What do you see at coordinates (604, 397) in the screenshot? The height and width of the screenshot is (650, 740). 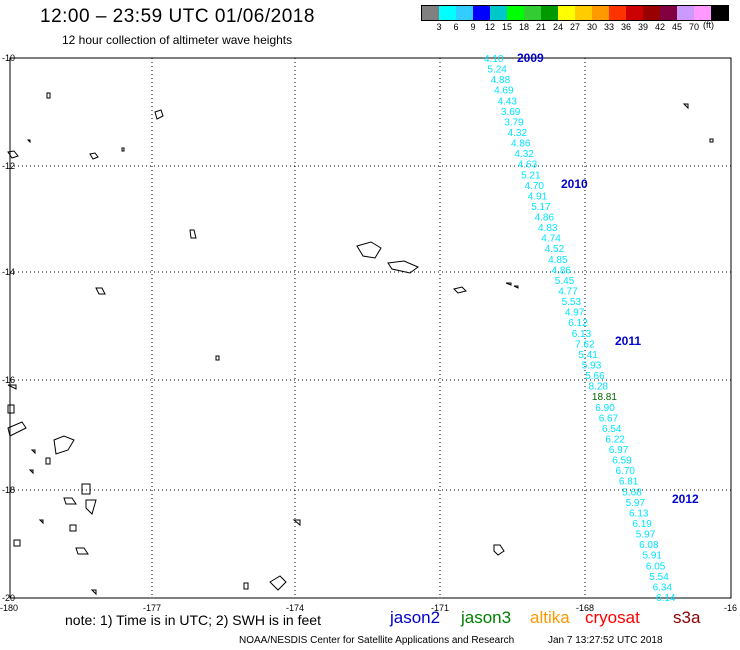 I see `swh-value: 18.81` at bounding box center [604, 397].